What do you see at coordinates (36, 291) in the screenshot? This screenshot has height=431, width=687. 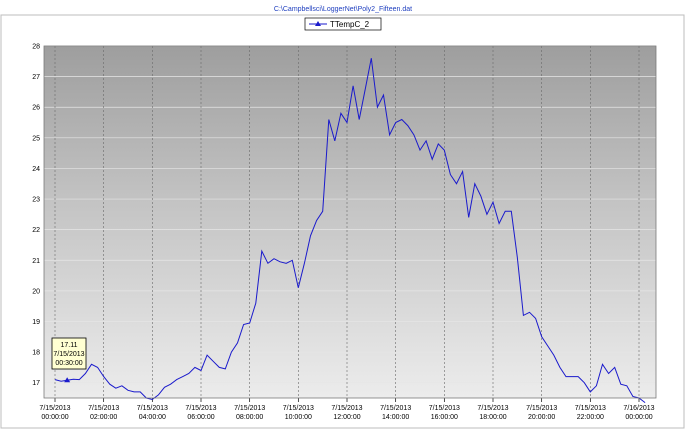 I see `y-tick-label: 20` at bounding box center [36, 291].